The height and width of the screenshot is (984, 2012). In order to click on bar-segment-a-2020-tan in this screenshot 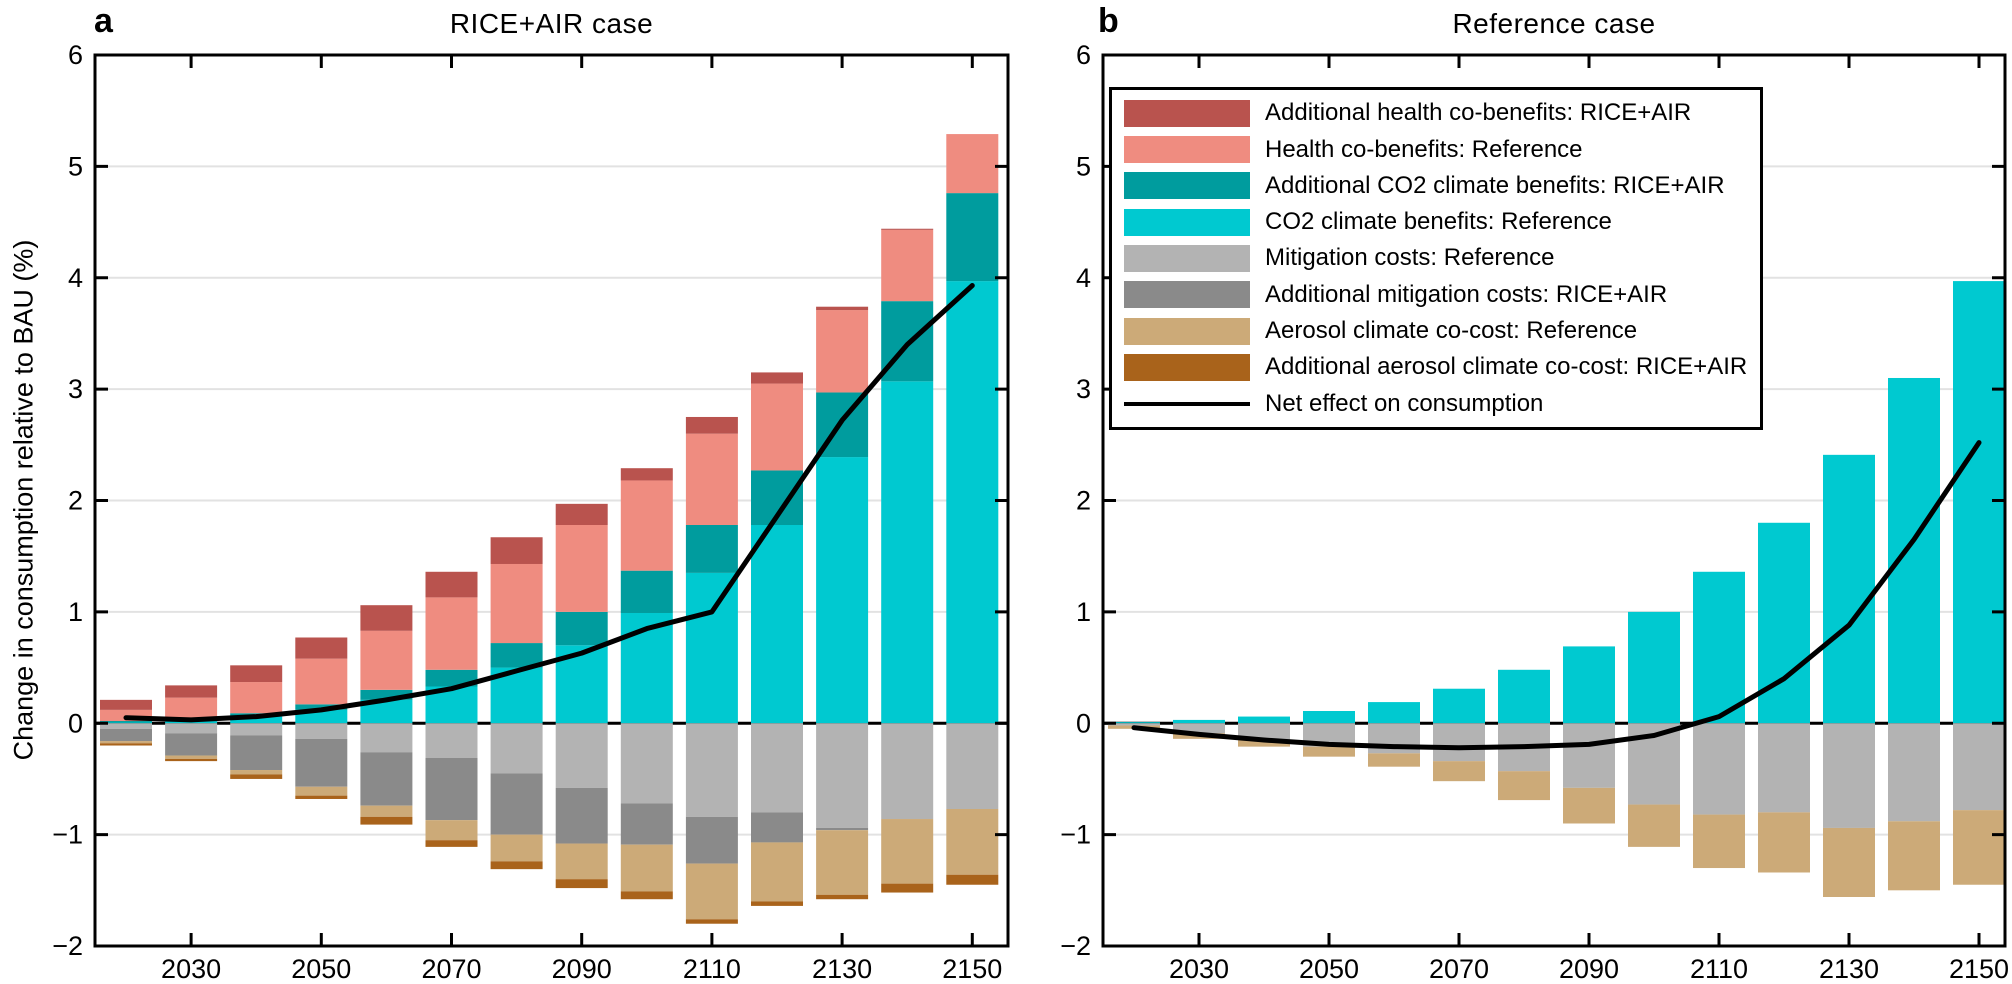, I will do `click(126, 742)`.